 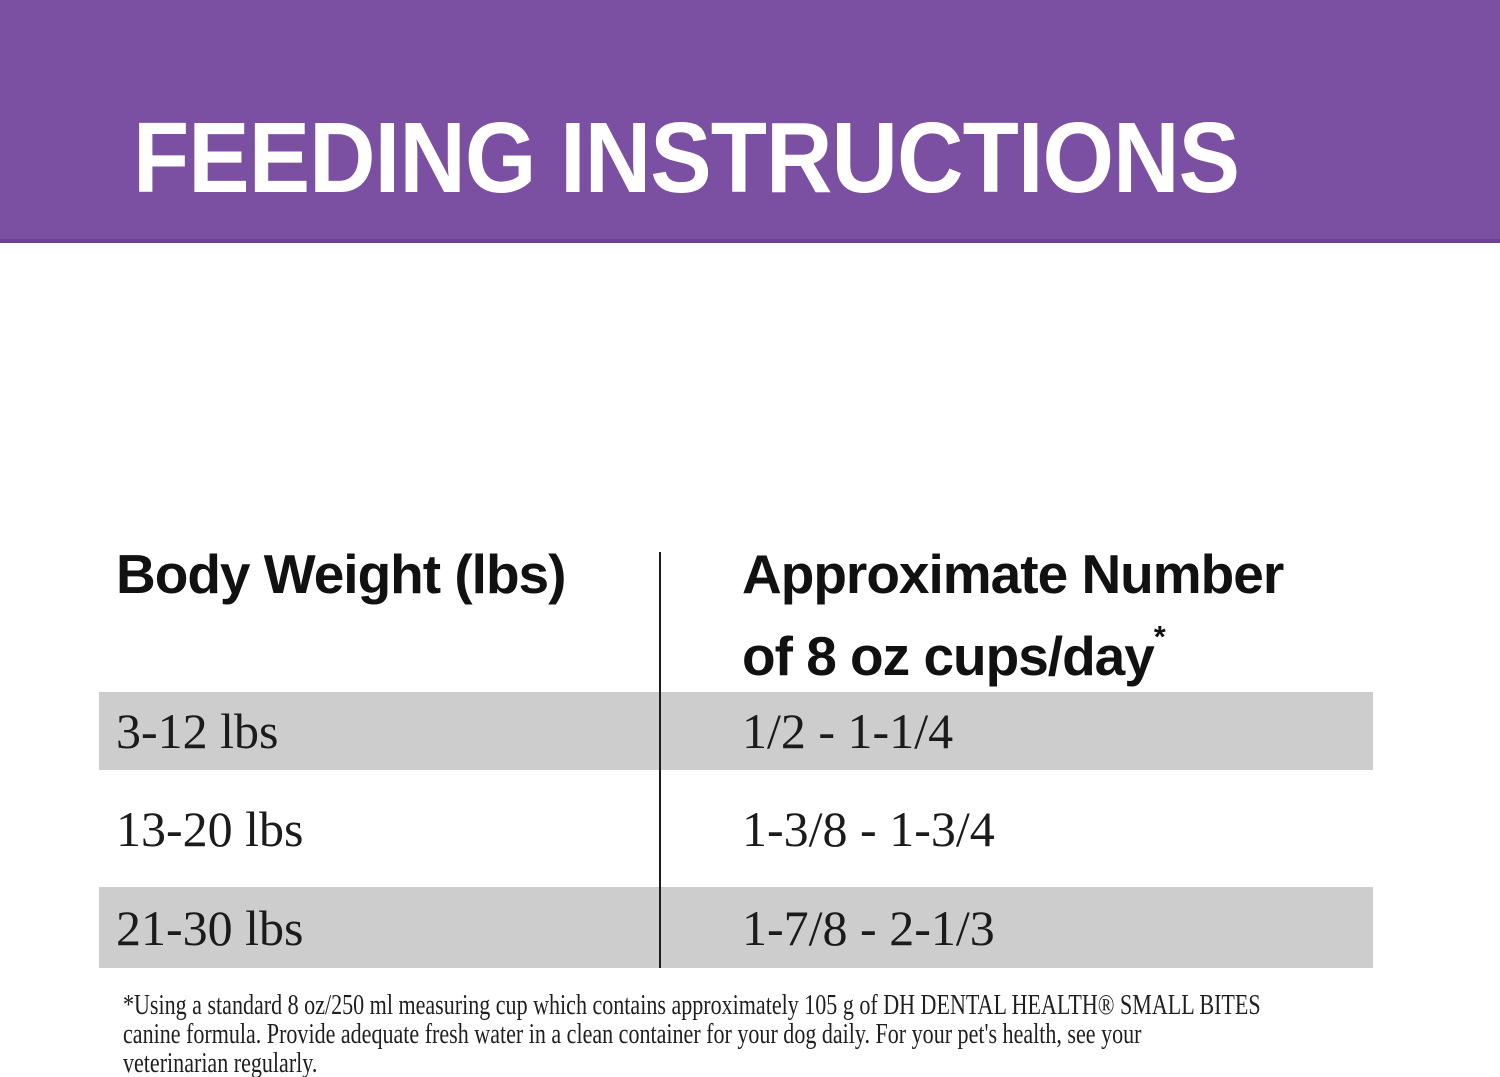 I want to click on table-row: 13-20 lbs 1-3/8 - 1-3/4, so click(x=736, y=828).